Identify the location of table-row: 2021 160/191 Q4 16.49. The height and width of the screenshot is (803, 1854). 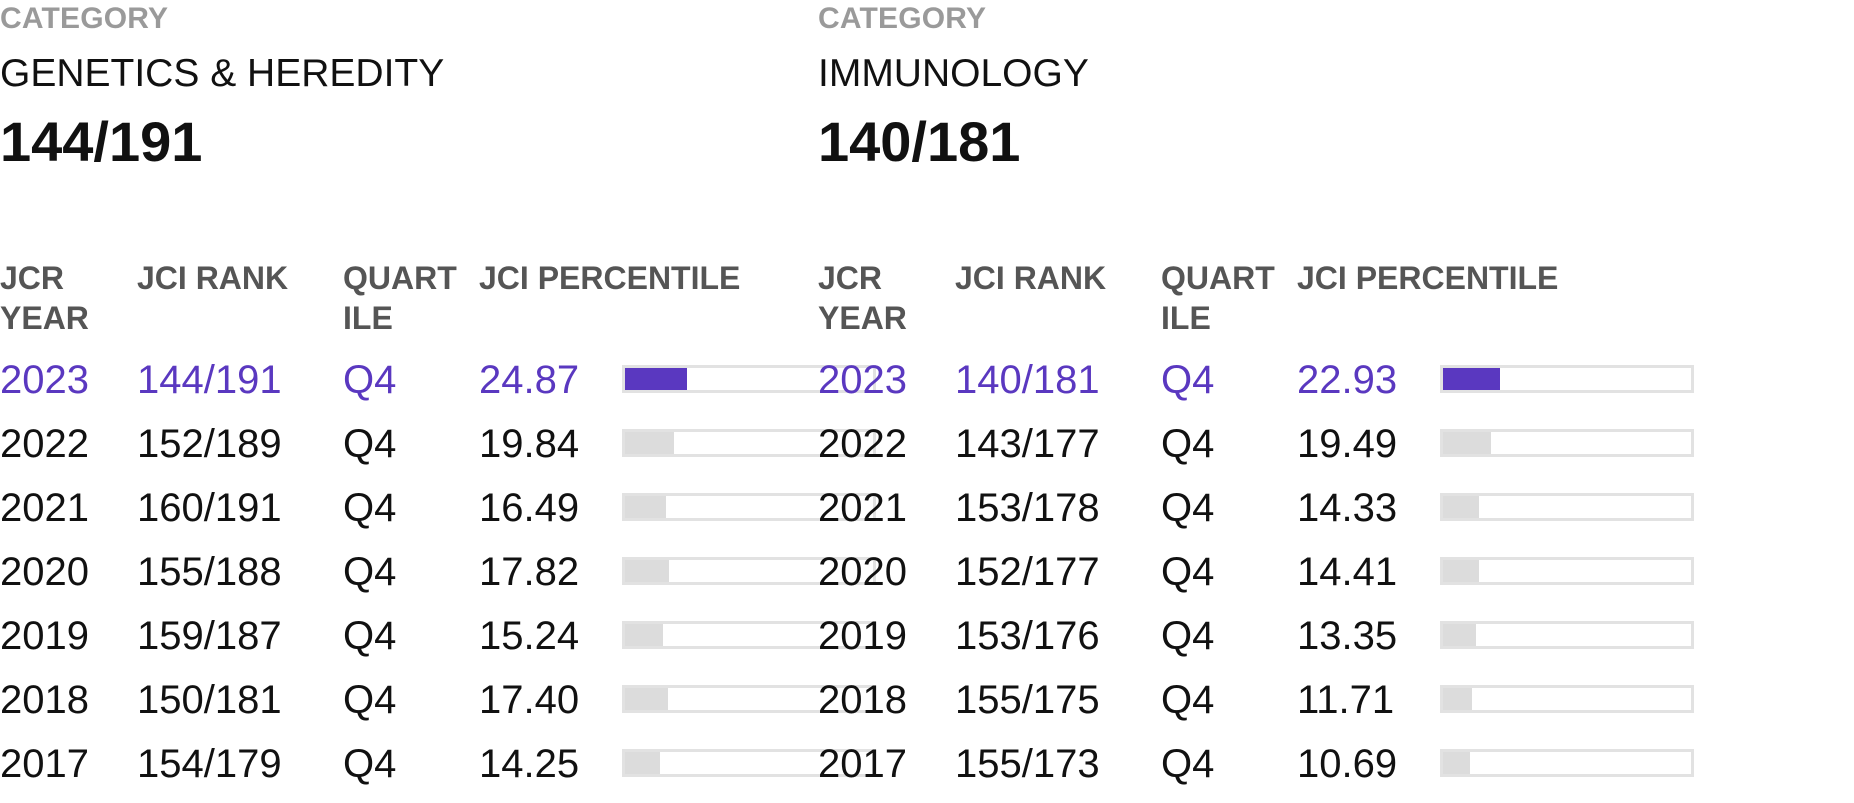
(440, 515).